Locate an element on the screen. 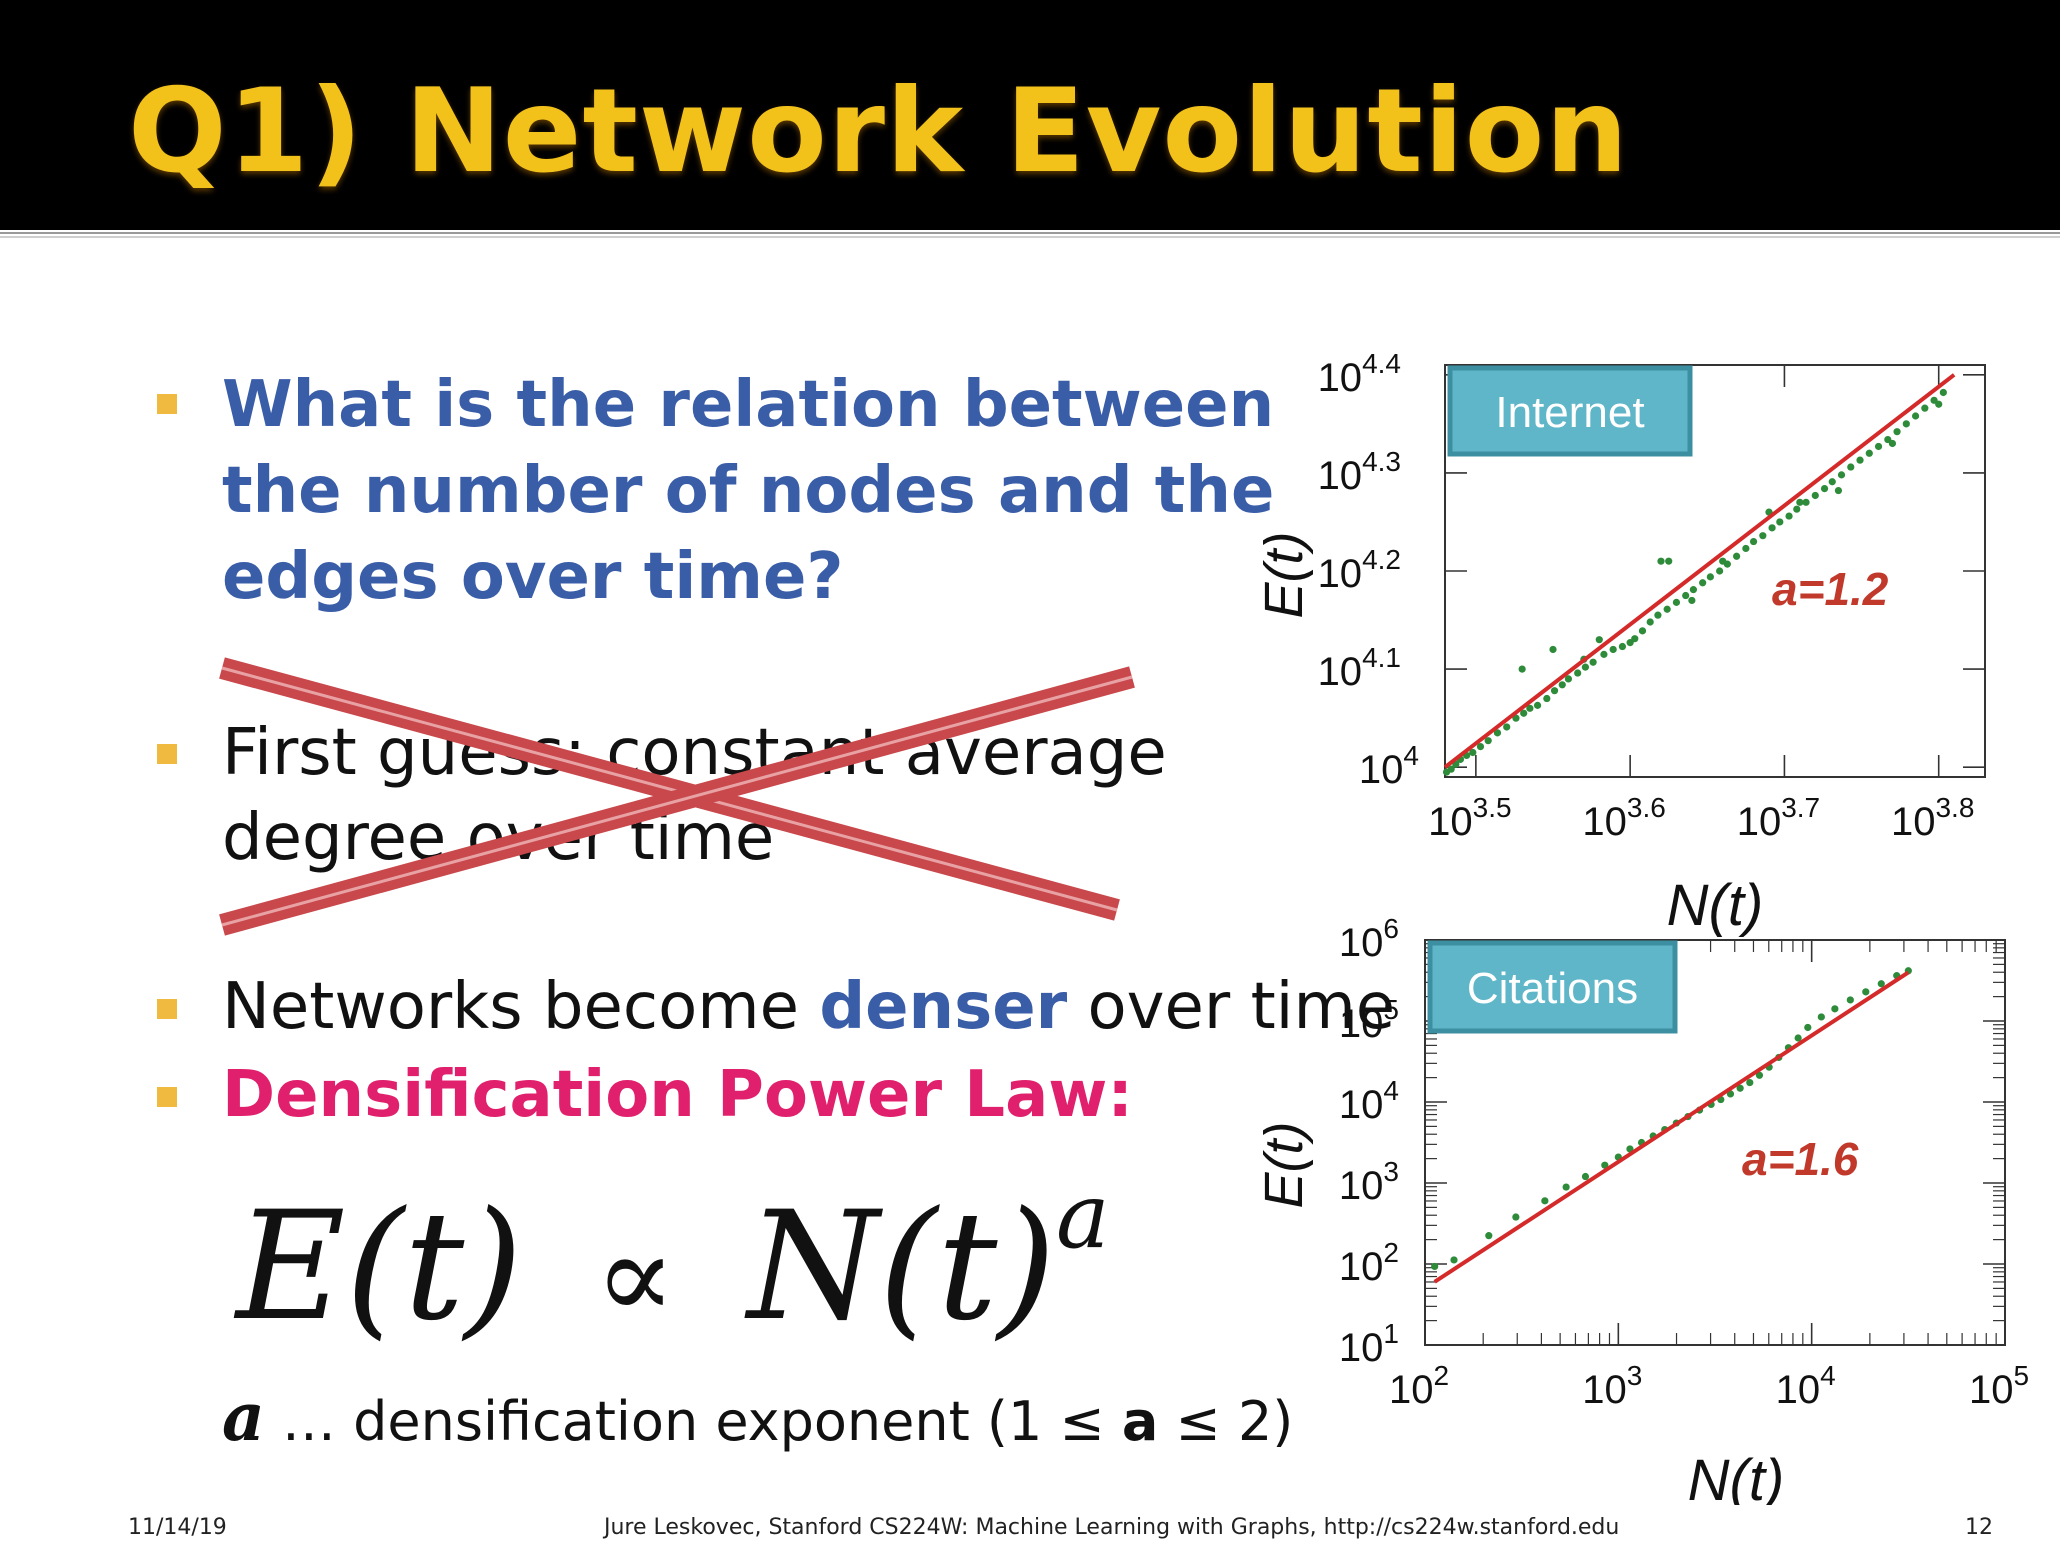 This screenshot has height=1545, width=2060. bullet-2-line-2: degree over time is located at coordinates (498, 838).